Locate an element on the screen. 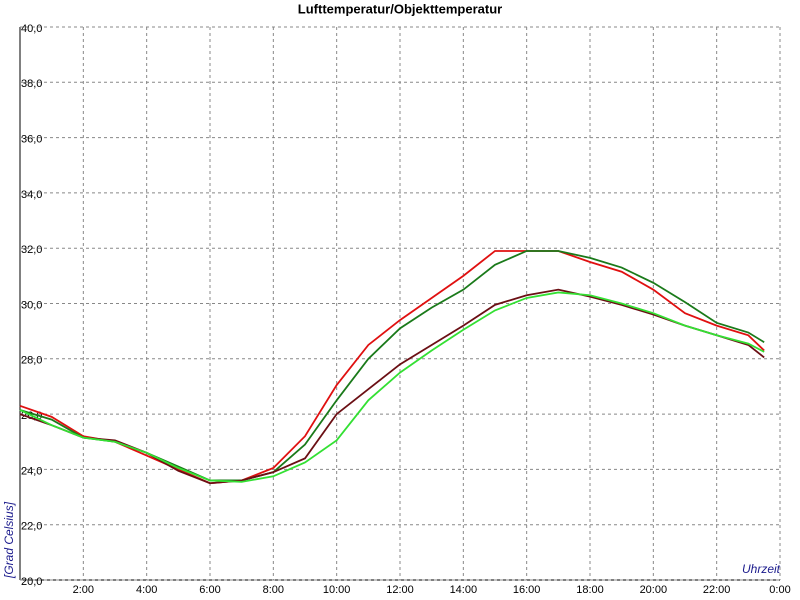 The image size is (800, 600). y-tick-label: 28,0 is located at coordinates (31, 361).